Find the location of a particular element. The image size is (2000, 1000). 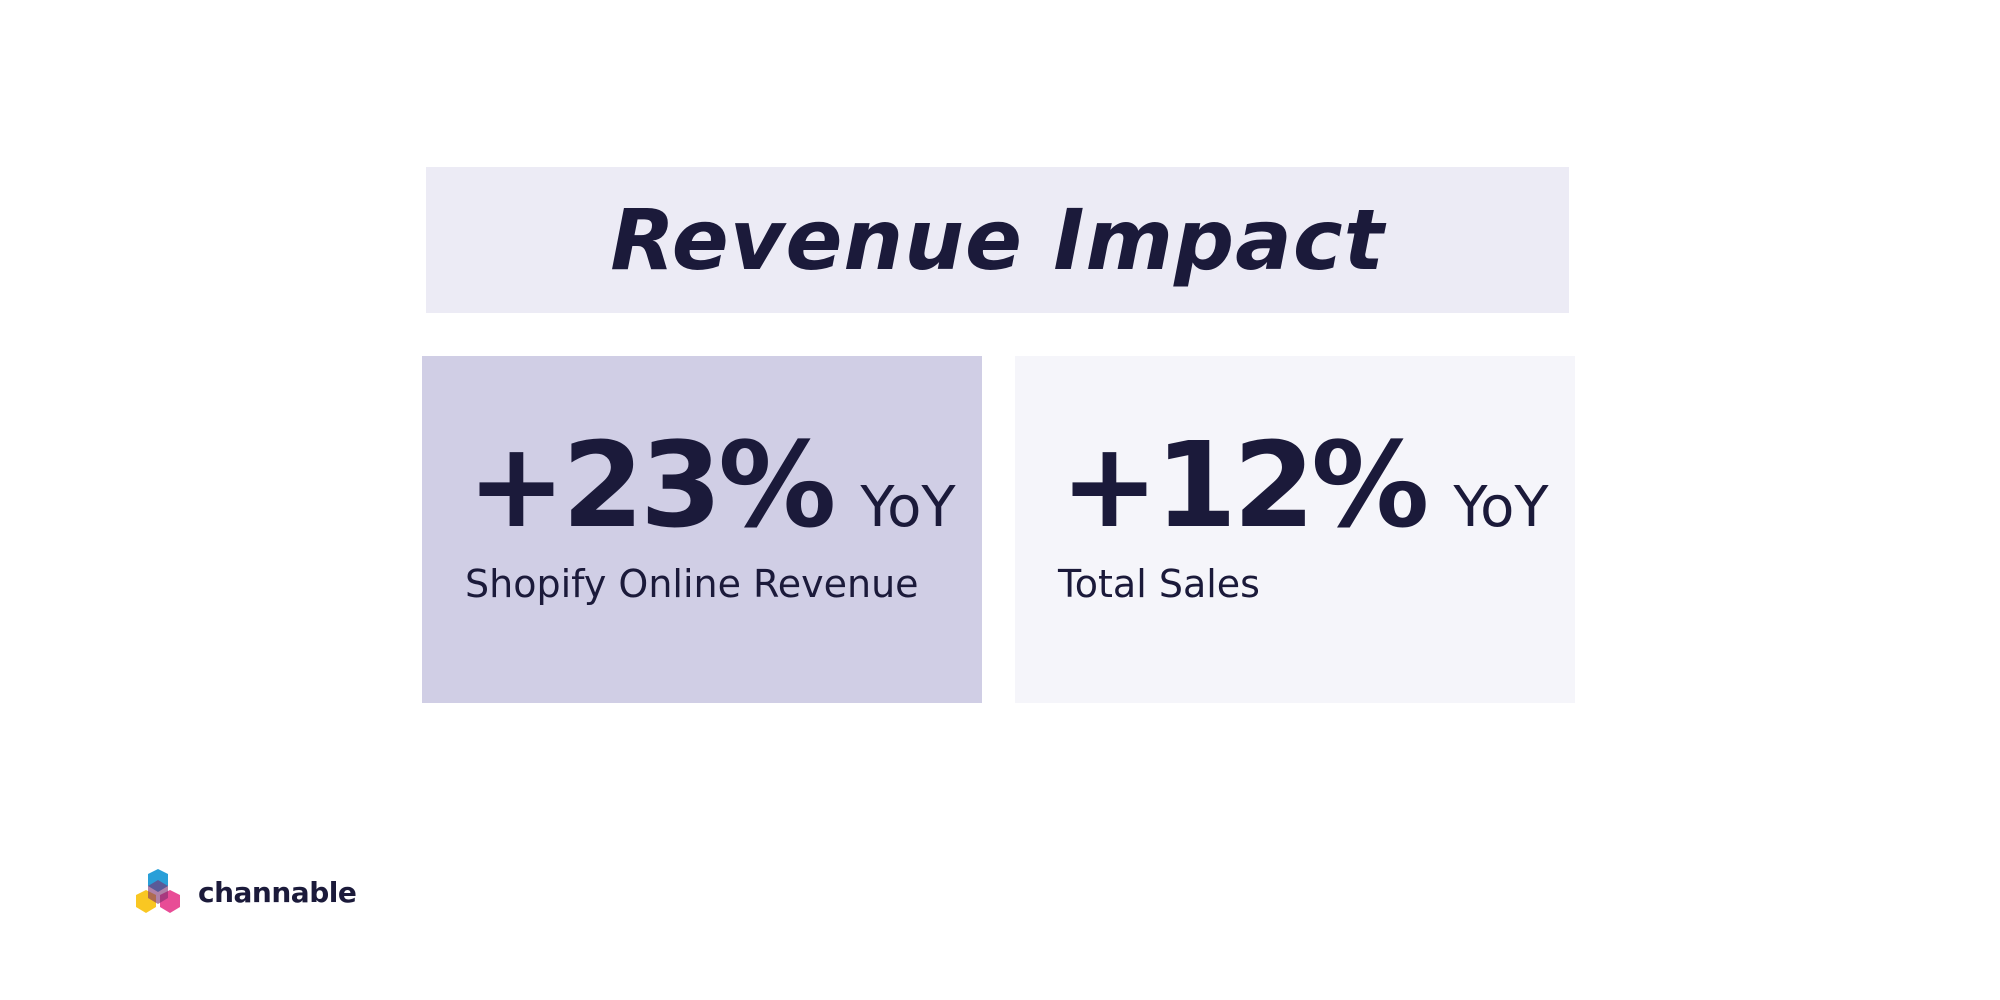

metric-card: +23% YoY Shopify Online Revenue is located at coordinates (702, 529).